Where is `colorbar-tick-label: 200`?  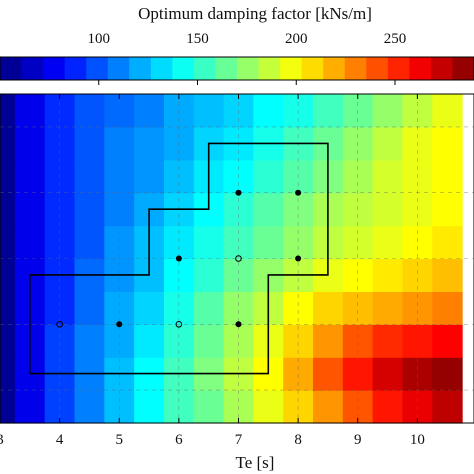
colorbar-tick-label: 200 is located at coordinates (296, 39).